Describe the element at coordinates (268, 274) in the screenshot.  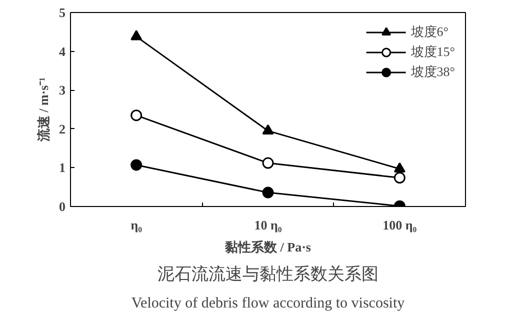
I see `text: 泥石流流速与黏性系数关系图` at that location.